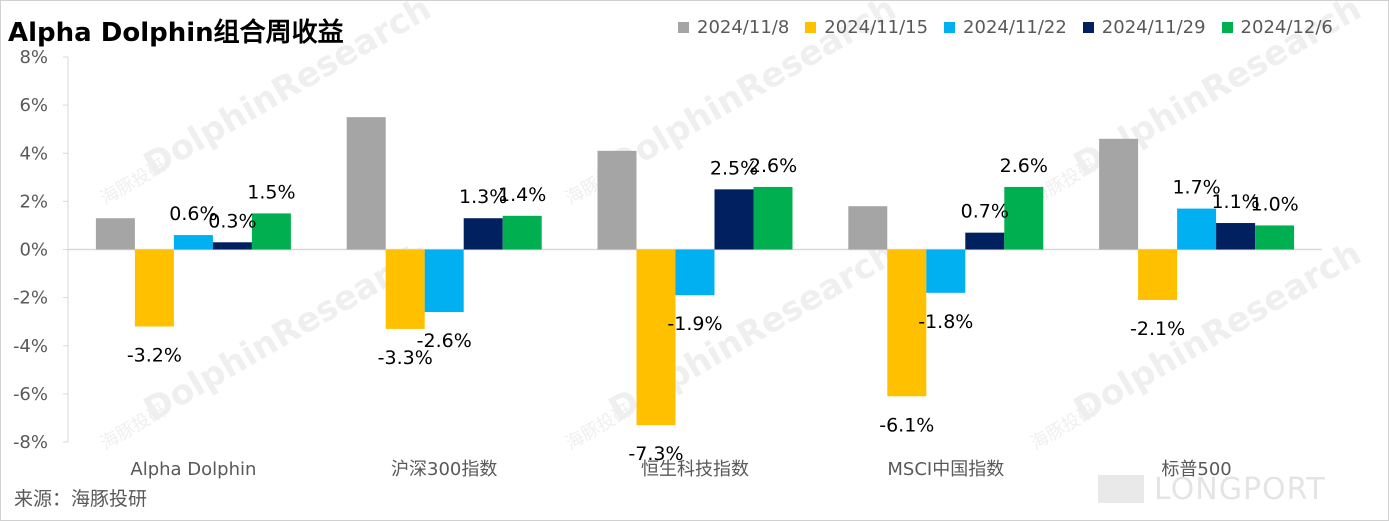 This screenshot has width=1389, height=521. What do you see at coordinates (33, 153) in the screenshot?
I see `y-tick-label: 4%` at bounding box center [33, 153].